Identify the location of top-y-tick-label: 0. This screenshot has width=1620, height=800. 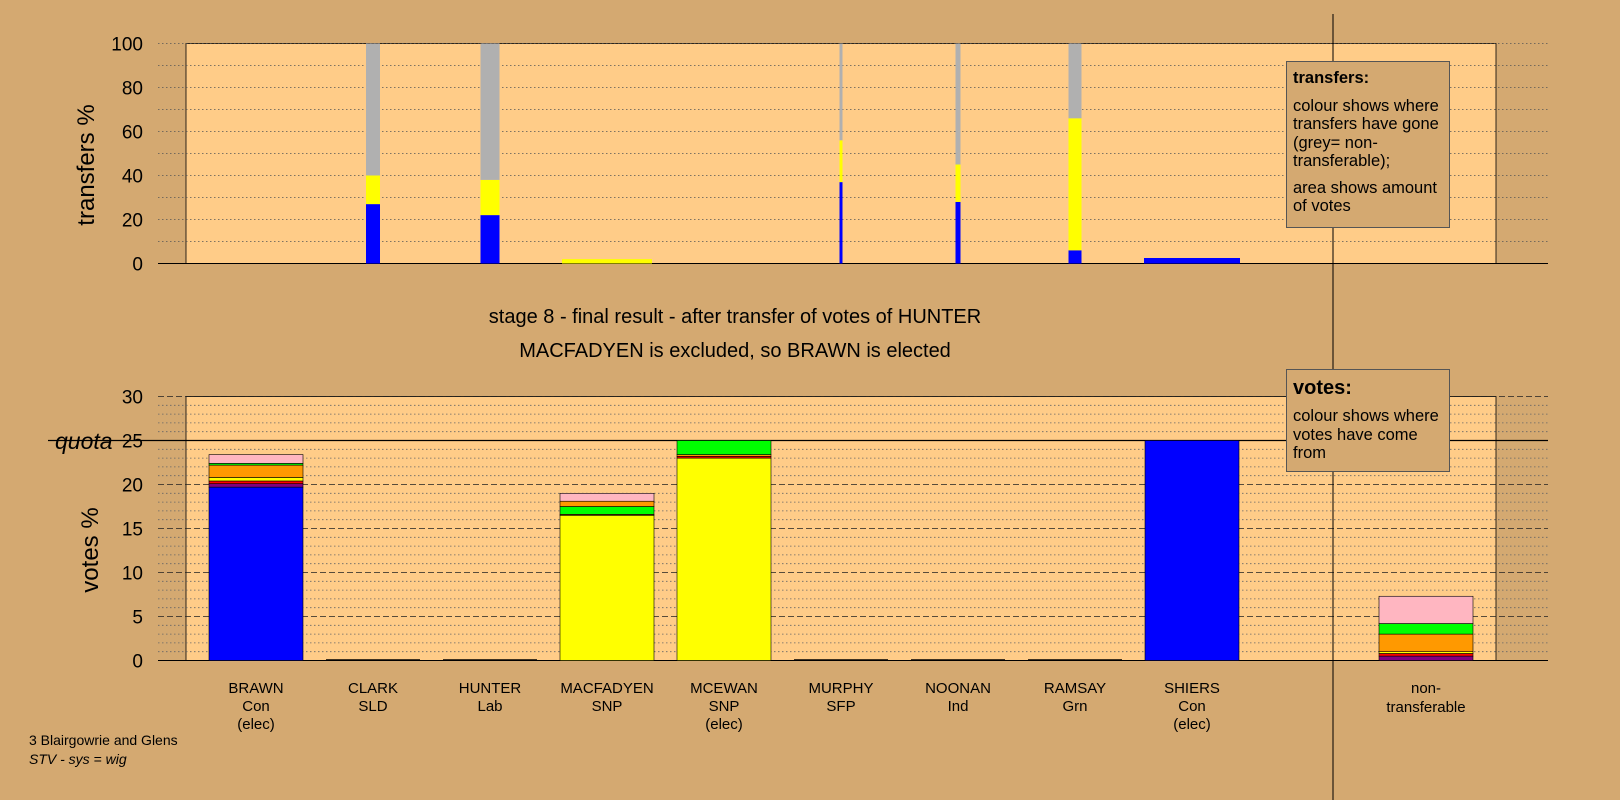
(137, 265).